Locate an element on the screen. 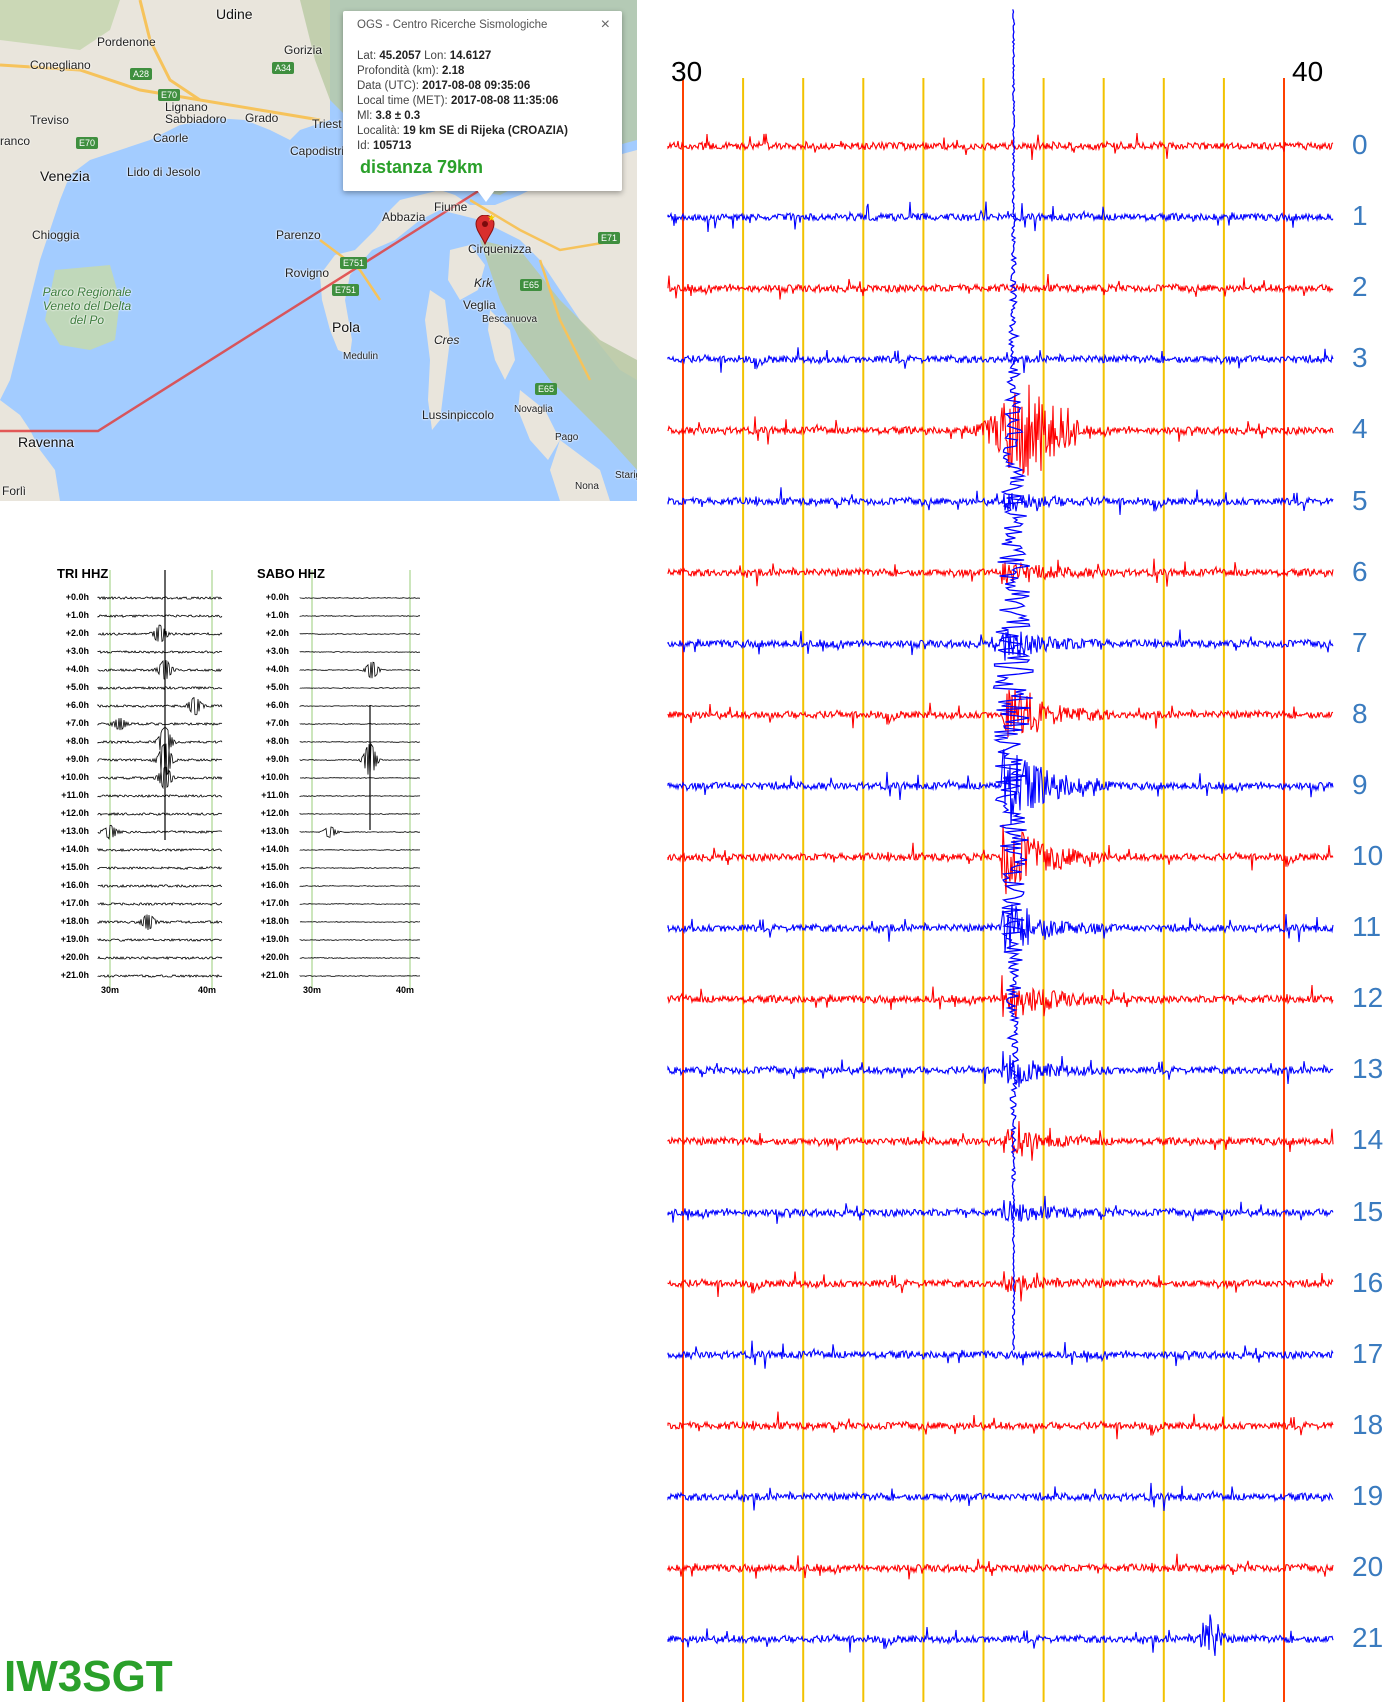 Image resolution: width=1390 pixels, height=1704 pixels. row-label: 15 is located at coordinates (1368, 1211).